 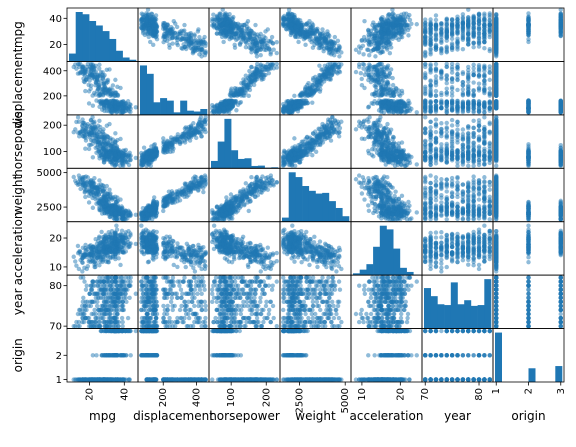 What do you see at coordinates (457, 88) in the screenshot?
I see `panel-displacement-vs-year` at bounding box center [457, 88].